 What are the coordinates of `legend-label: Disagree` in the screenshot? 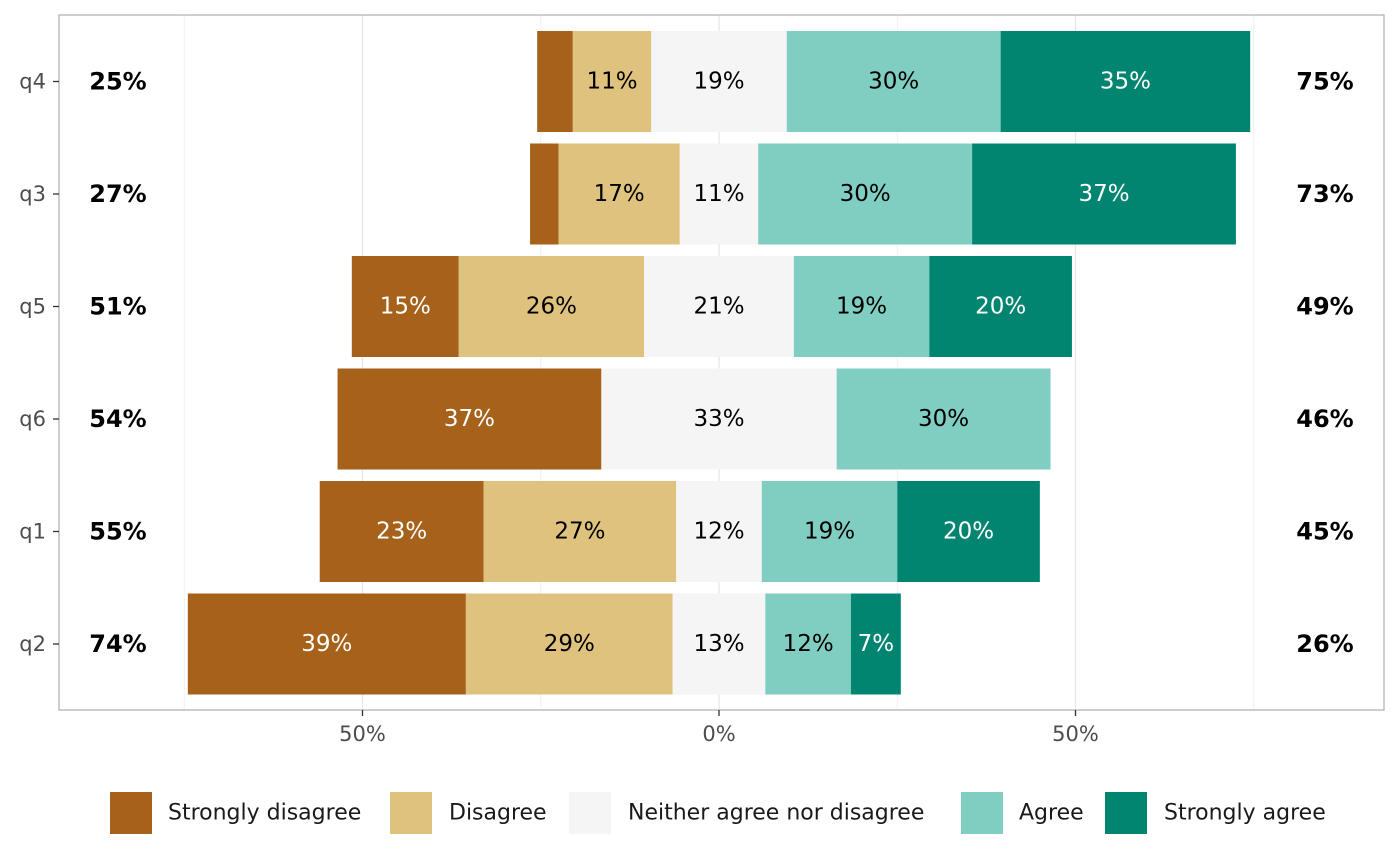 It's located at (498, 813).